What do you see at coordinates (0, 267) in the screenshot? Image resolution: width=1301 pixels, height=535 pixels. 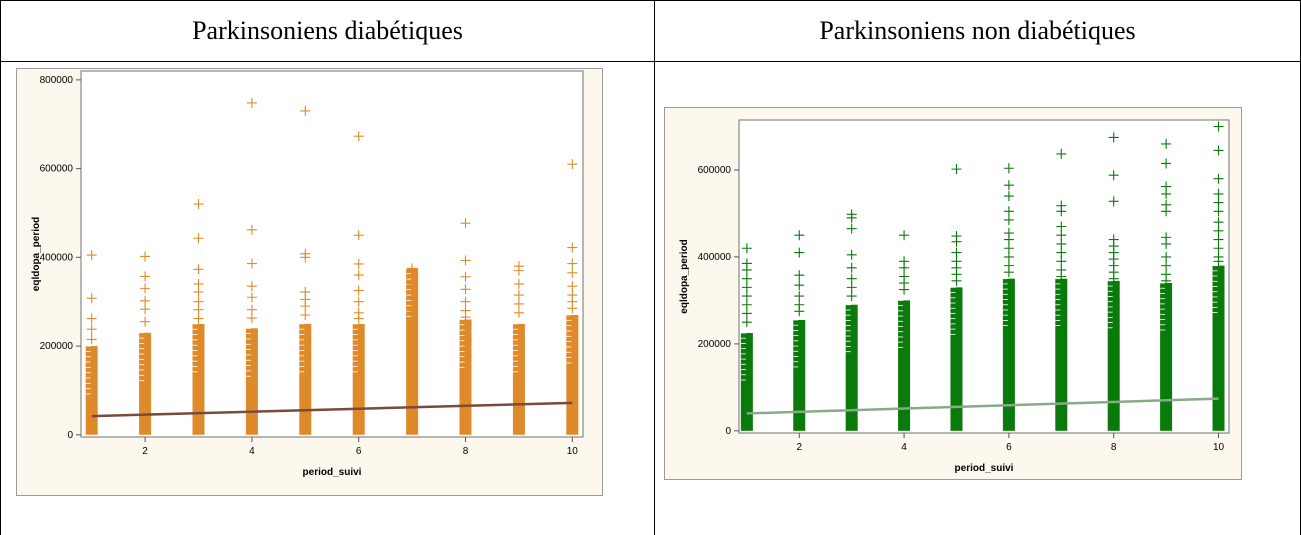 I see `table-left-border` at bounding box center [0, 267].